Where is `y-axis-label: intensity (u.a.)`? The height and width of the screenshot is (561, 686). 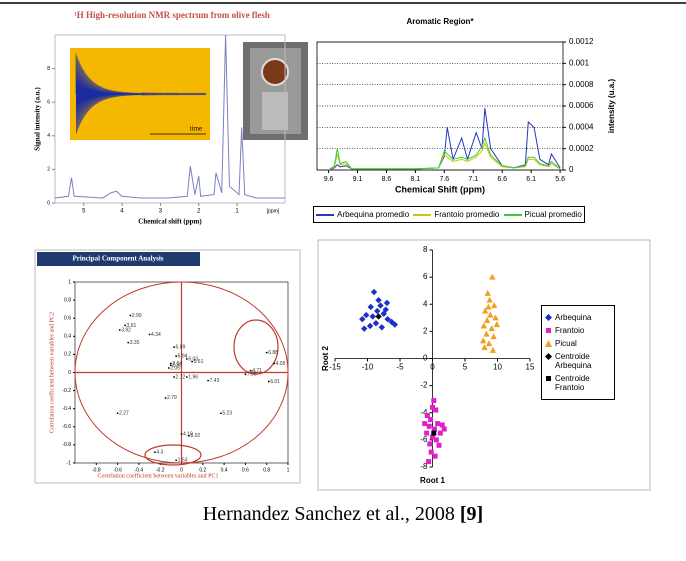 y-axis-label: intensity (u.a.) is located at coordinates (611, 106).